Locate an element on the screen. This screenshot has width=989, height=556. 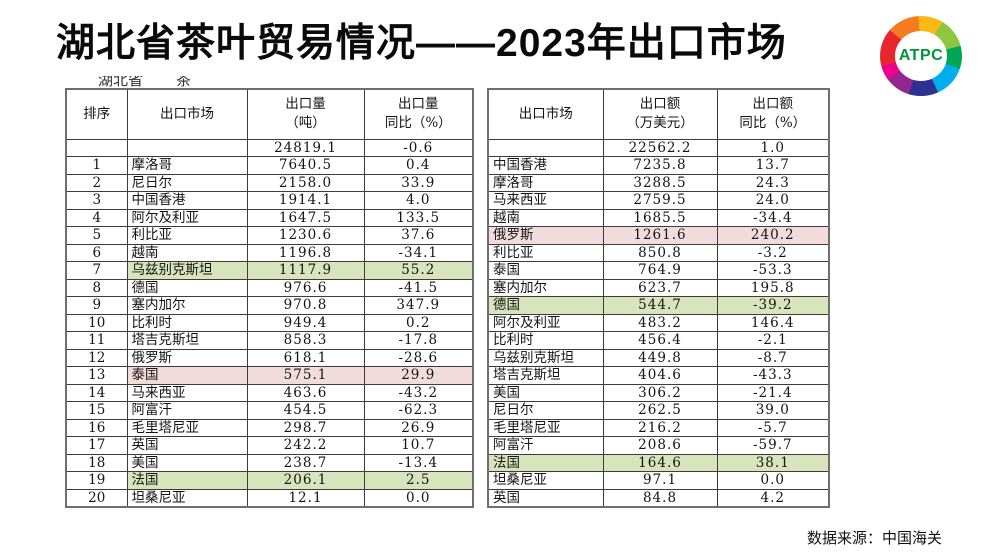
table-row: 3 中国香港 1914.1 4.0 is located at coordinates (269, 200).